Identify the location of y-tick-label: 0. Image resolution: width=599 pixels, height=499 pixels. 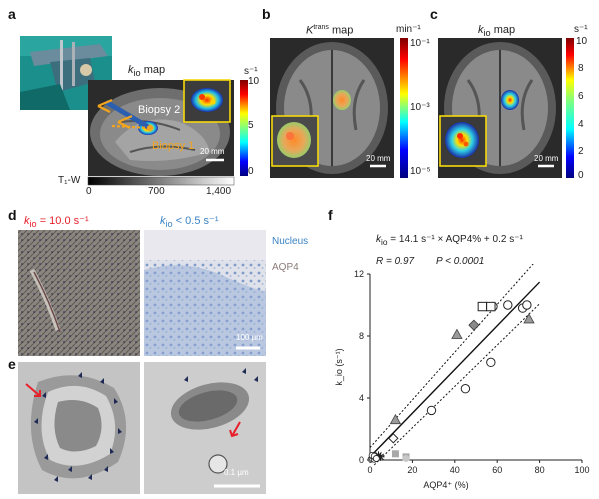
(361, 460).